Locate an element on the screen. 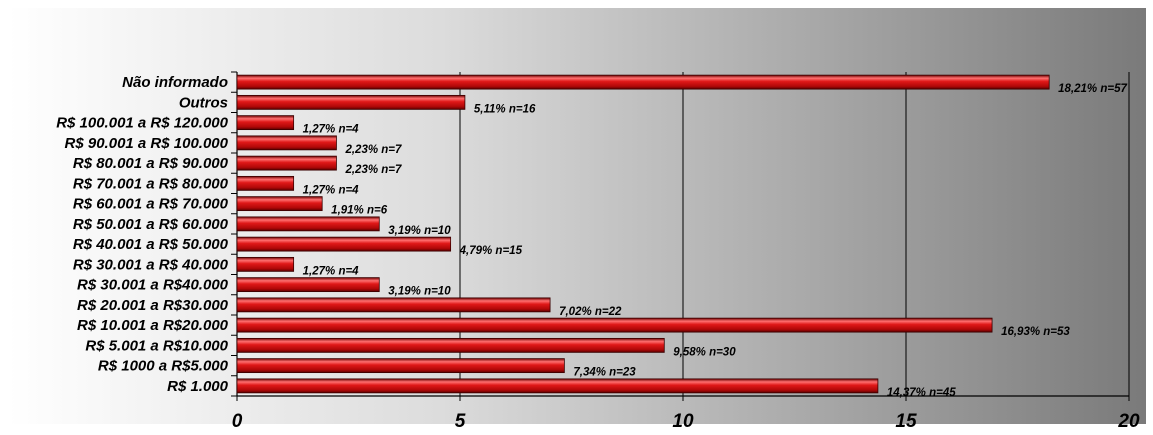  data-label: 7,34% n=23 is located at coordinates (604, 373).